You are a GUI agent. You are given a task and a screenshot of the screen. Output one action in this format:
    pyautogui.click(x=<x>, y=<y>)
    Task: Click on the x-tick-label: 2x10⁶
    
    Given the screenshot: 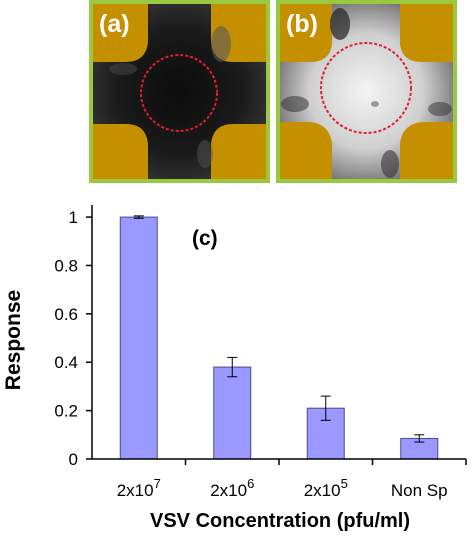 What is the action you would take?
    pyautogui.click(x=232, y=488)
    